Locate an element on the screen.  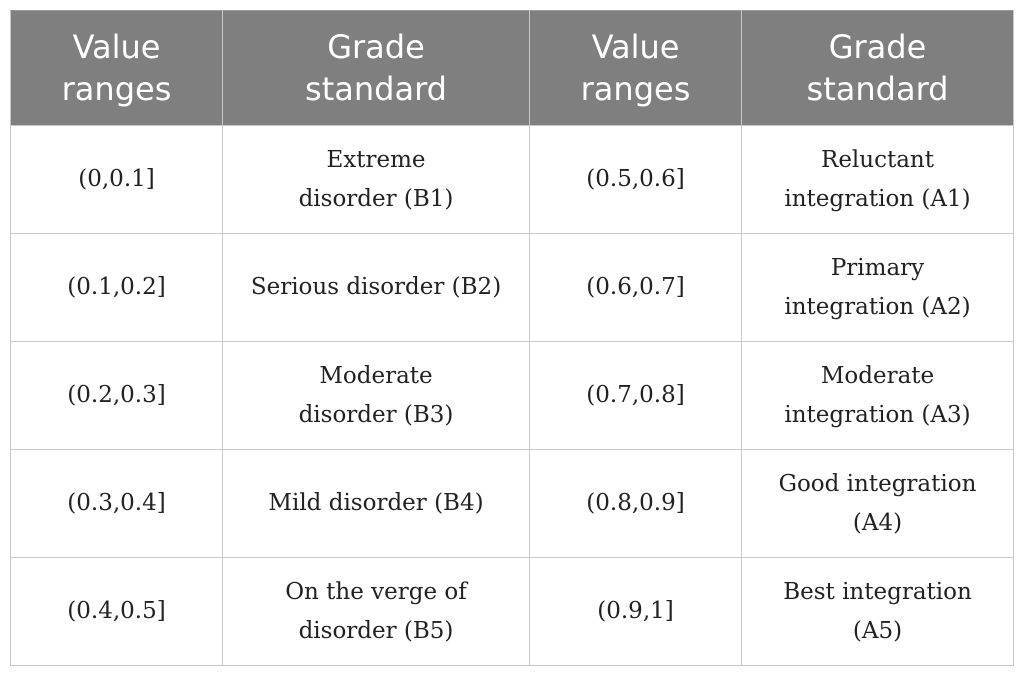
value-range-cell: (0.6,0.7] is located at coordinates (635, 287).